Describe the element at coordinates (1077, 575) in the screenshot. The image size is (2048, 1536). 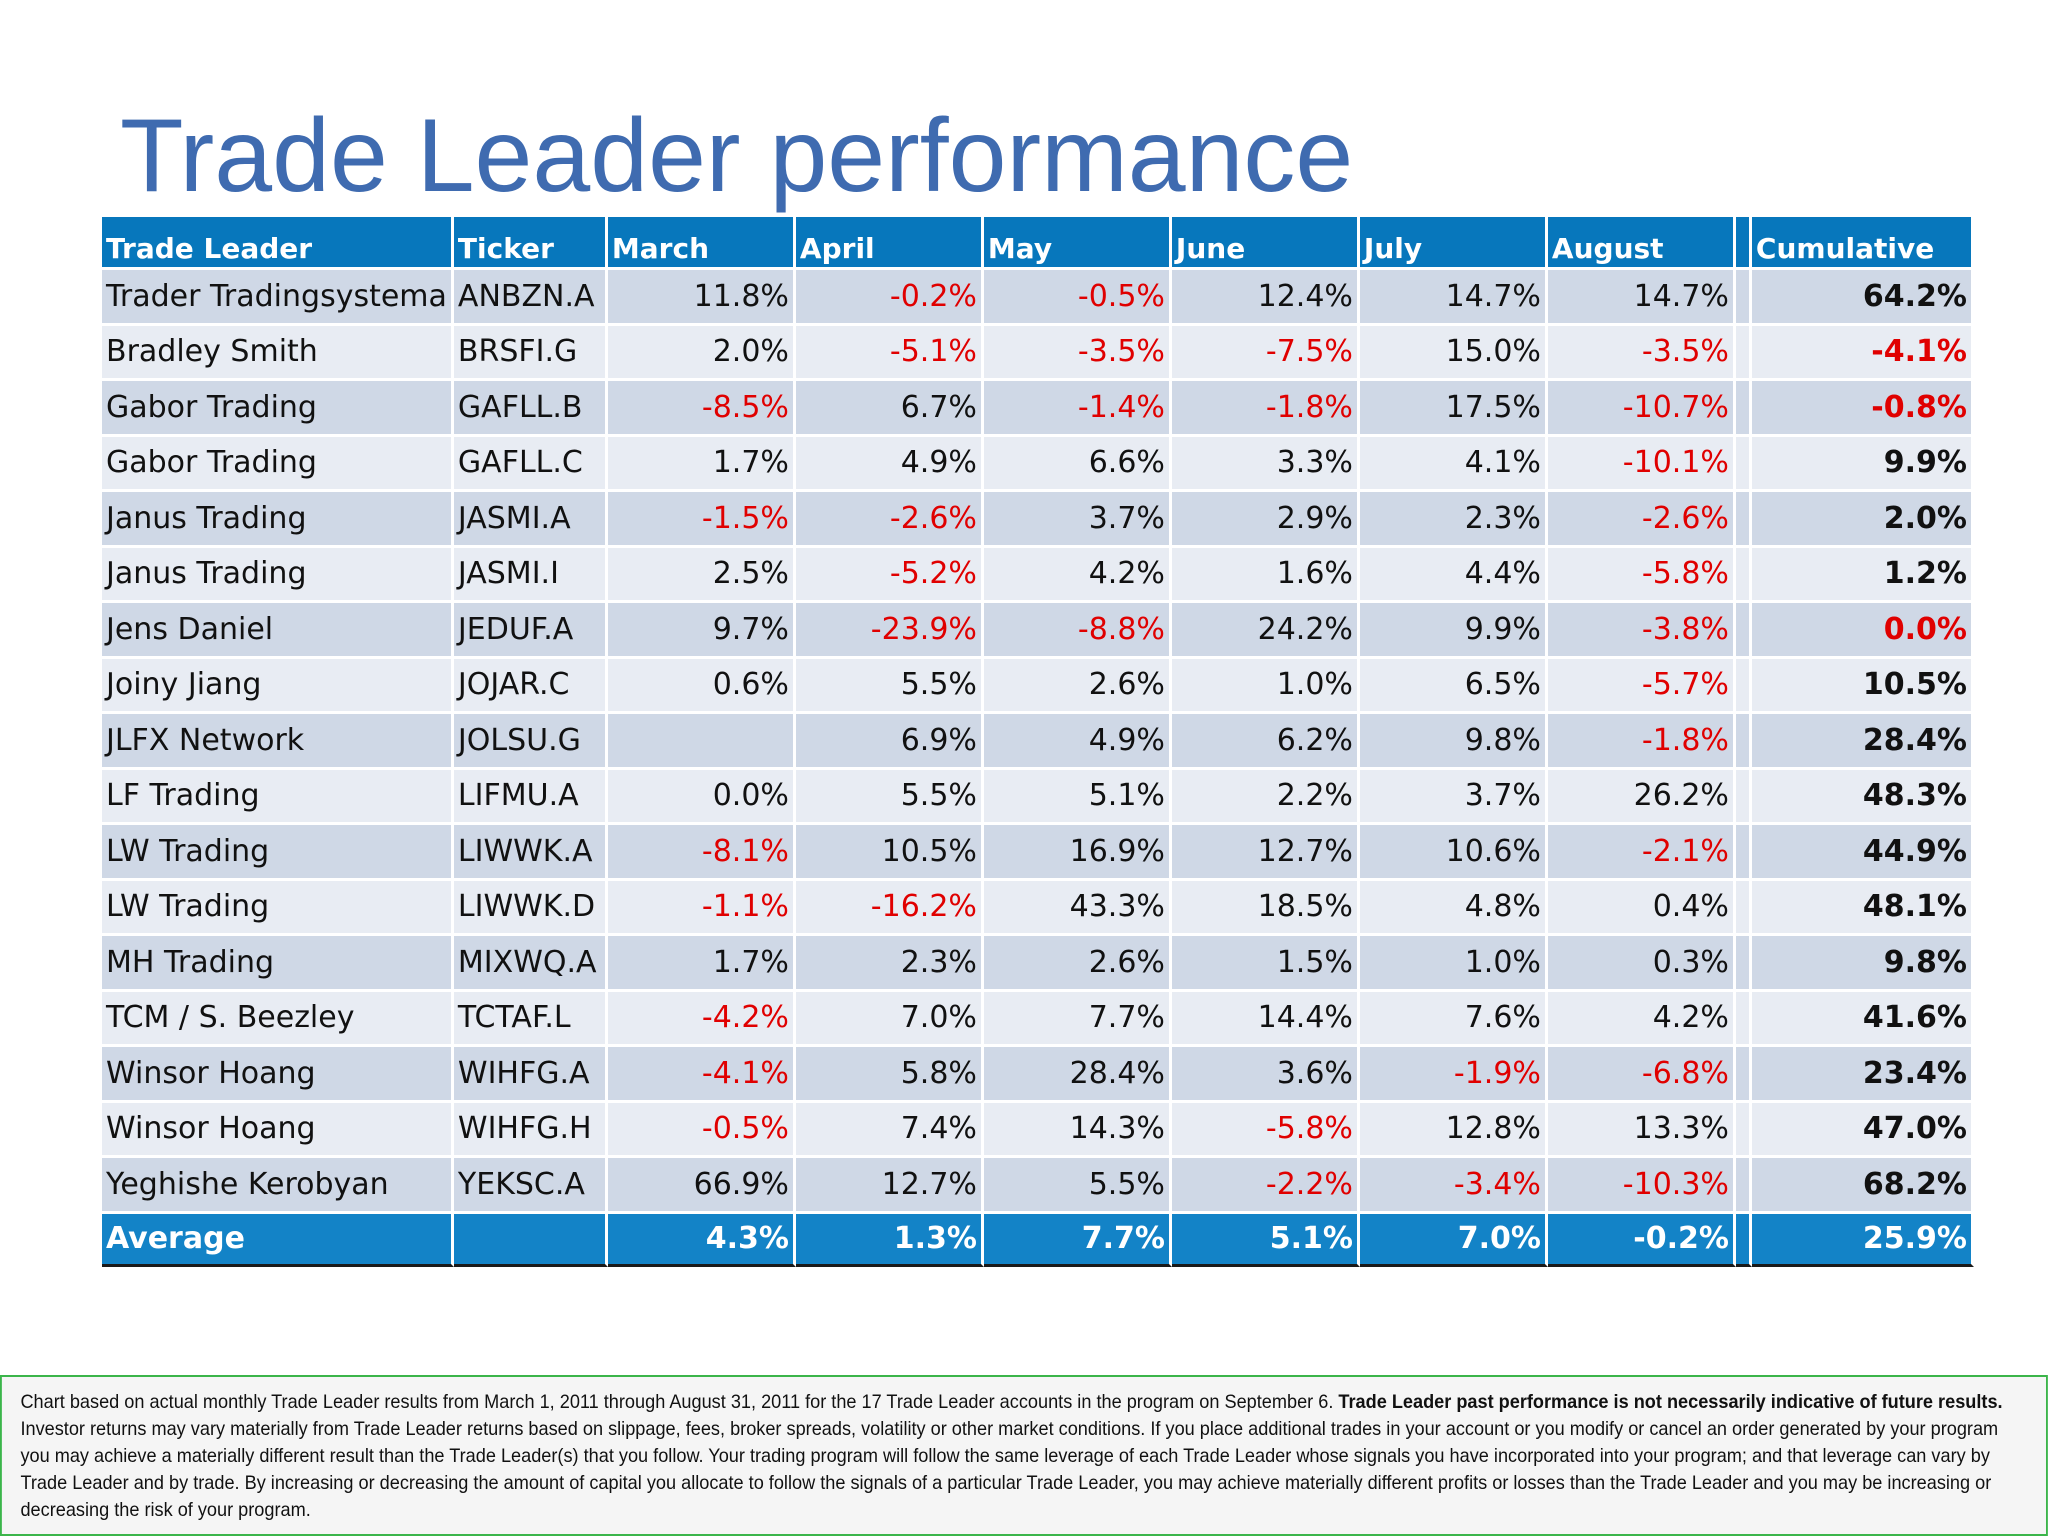
I see `cell-may: 4.2%` at that location.